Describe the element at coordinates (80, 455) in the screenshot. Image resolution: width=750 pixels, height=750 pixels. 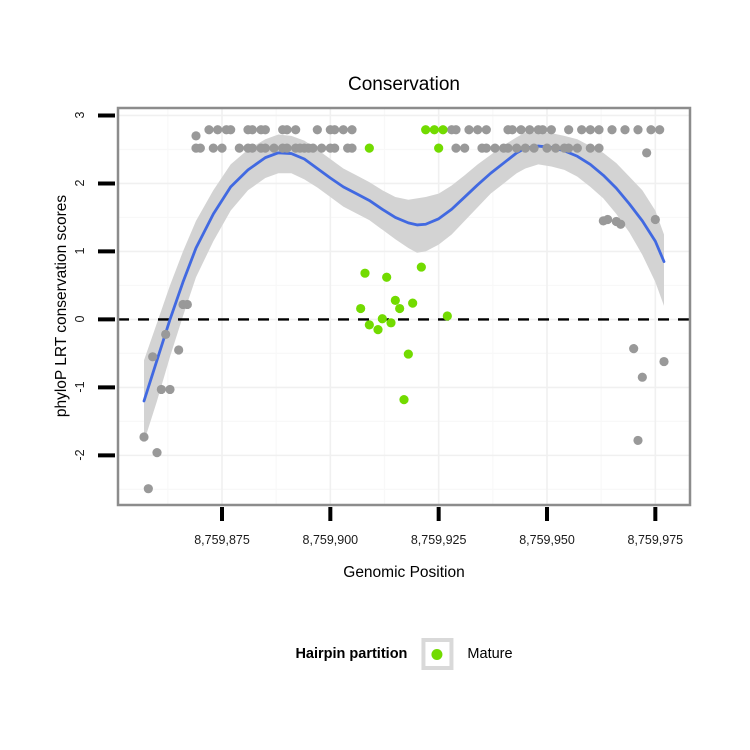
I see `y-tick-label: -2` at that location.